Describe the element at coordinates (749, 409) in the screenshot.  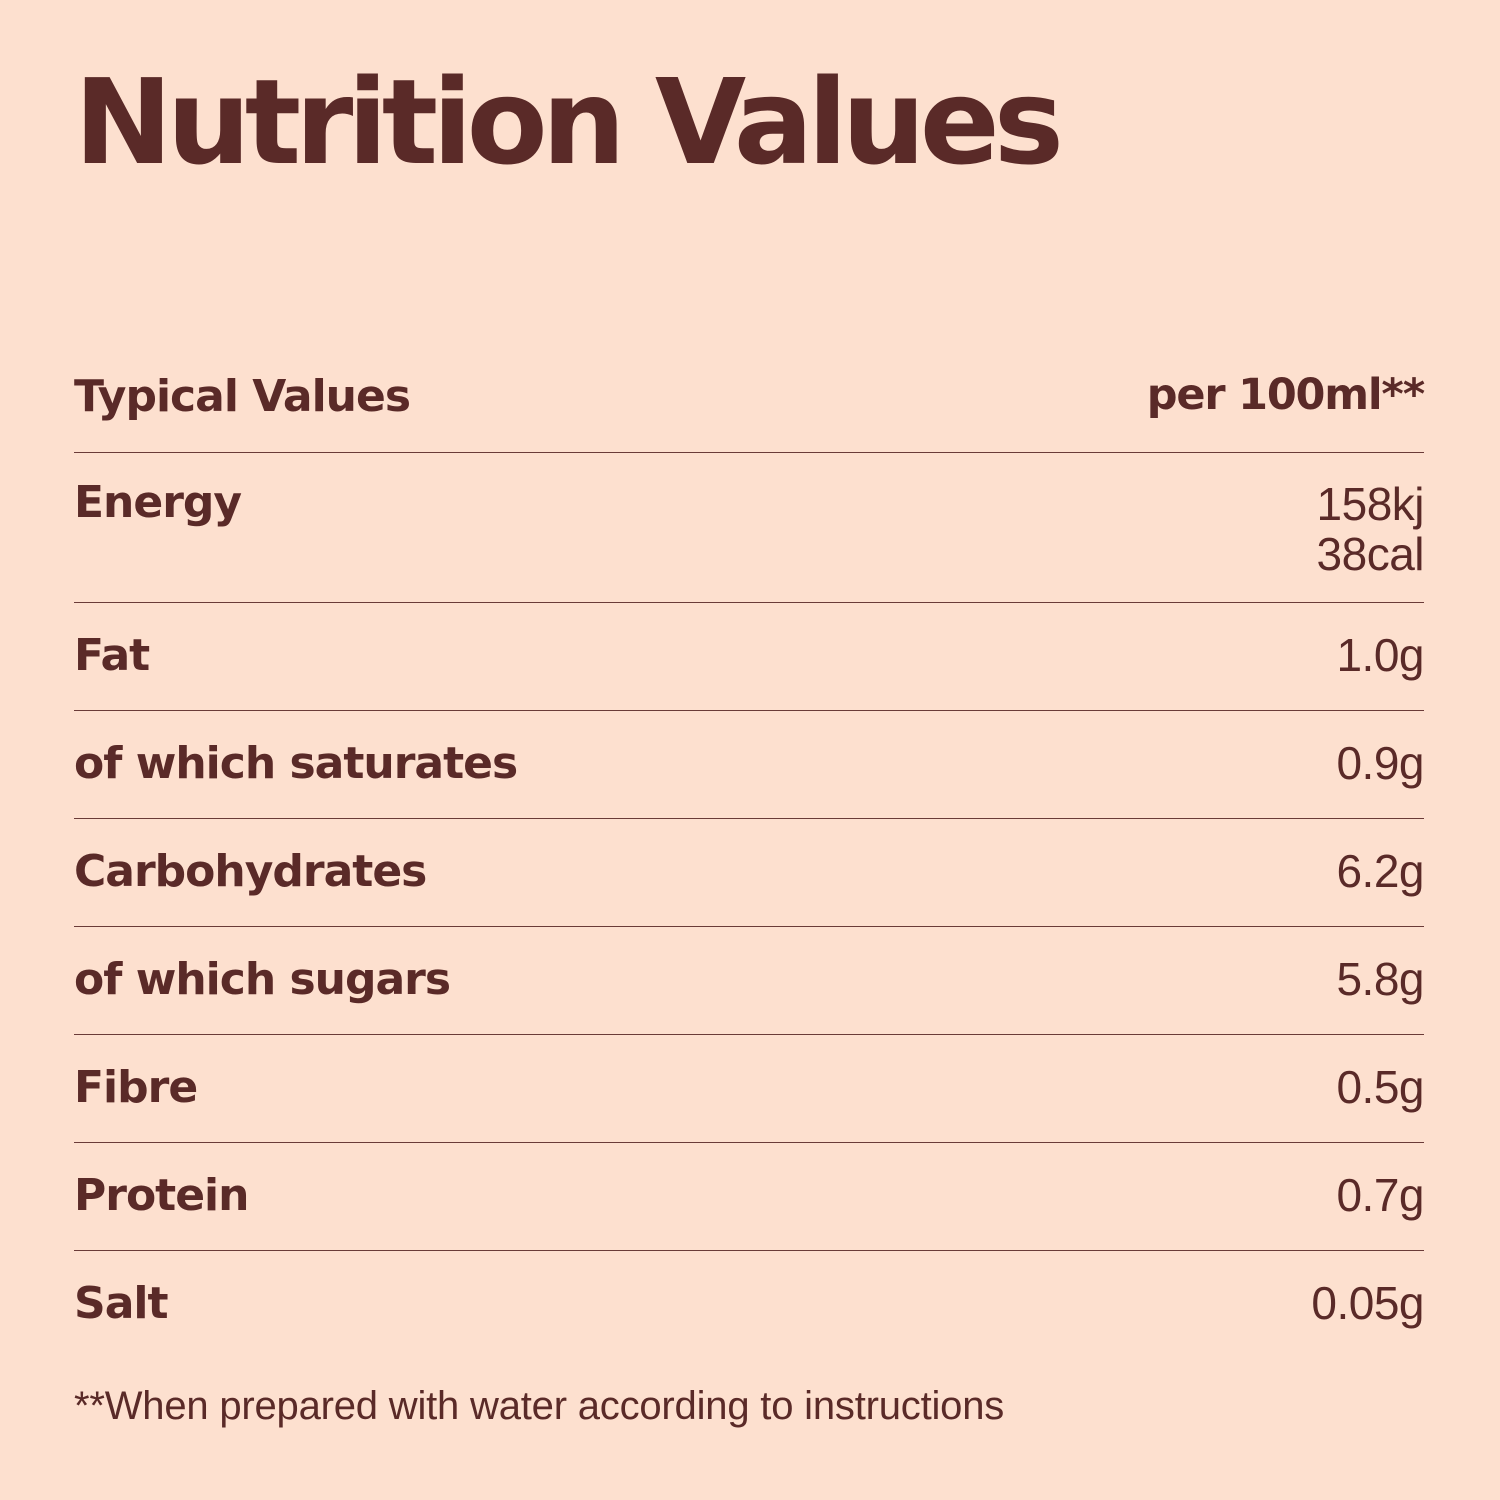
I see `table-header-row: Typical Values per 100ml**` at that location.